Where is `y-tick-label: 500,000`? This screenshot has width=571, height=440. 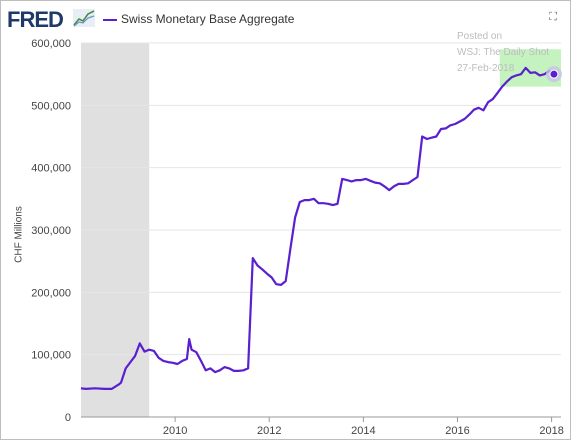
y-tick-label: 500,000 is located at coordinates (51, 106).